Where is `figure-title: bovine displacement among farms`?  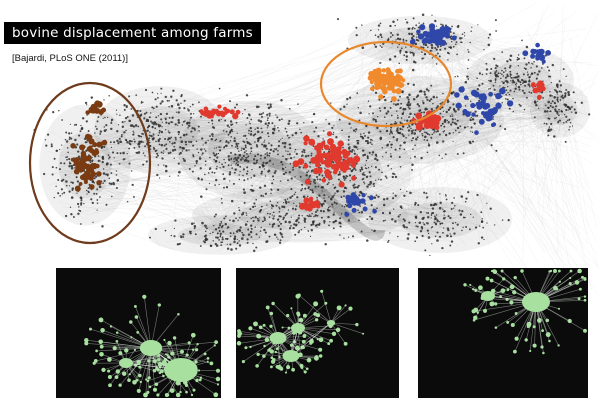 figure-title: bovine displacement among farms is located at coordinates (132, 33).